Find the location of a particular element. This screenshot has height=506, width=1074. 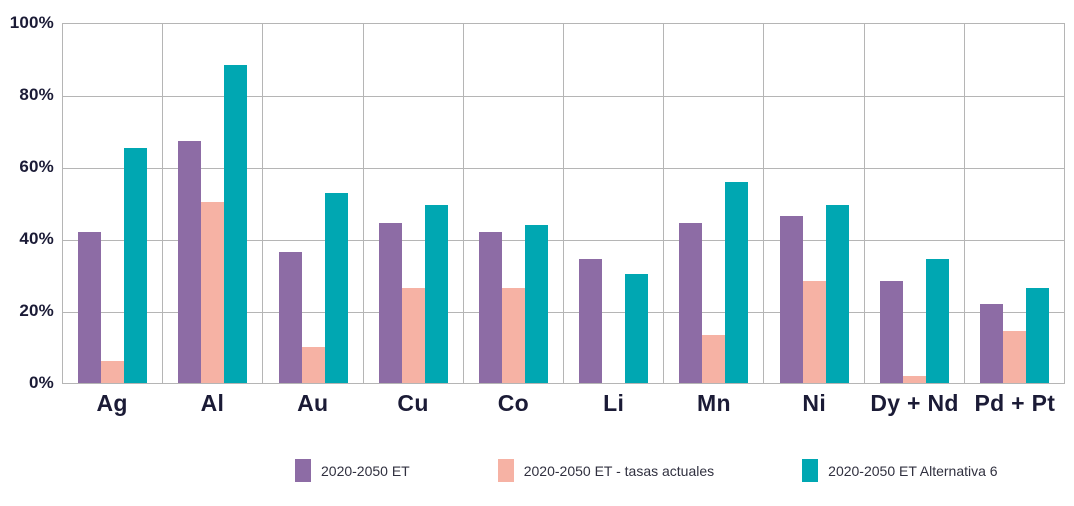

x-category-label: Pd + Pt is located at coordinates (1015, 403).